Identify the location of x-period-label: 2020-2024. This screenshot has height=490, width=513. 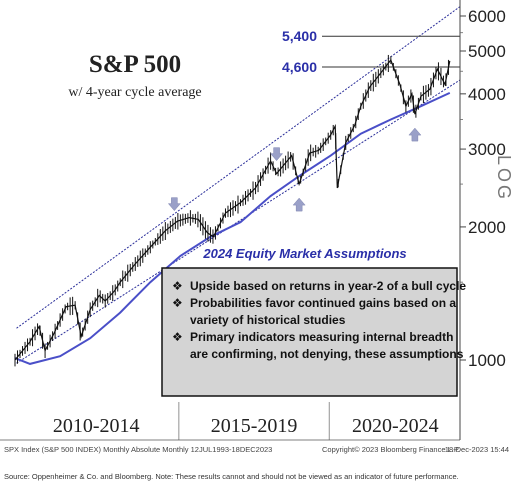
(395, 426).